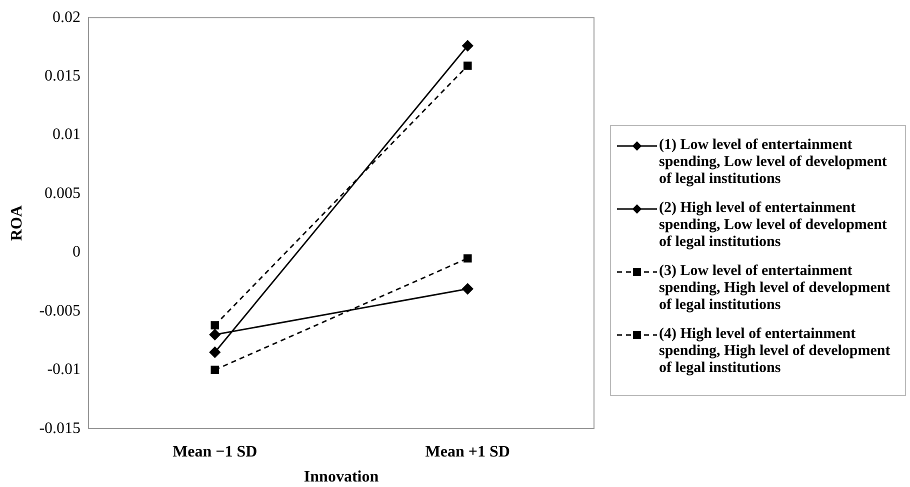 This screenshot has height=487, width=910. Describe the element at coordinates (66, 17) in the screenshot. I see `y-tick-label: 0.02` at that location.